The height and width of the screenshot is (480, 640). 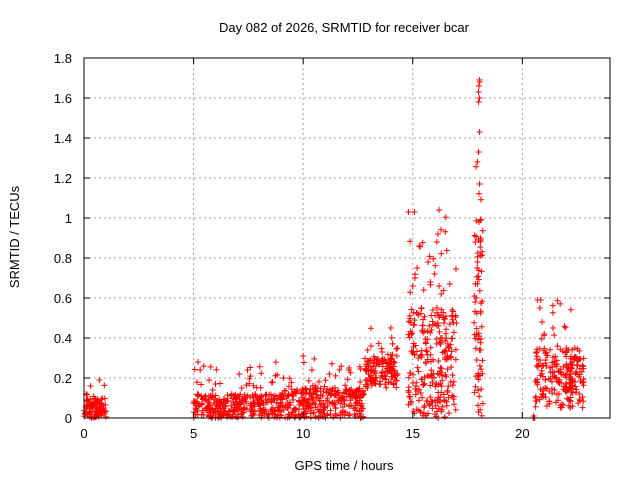 I want to click on x-tick-label: 20, so click(x=522, y=433).